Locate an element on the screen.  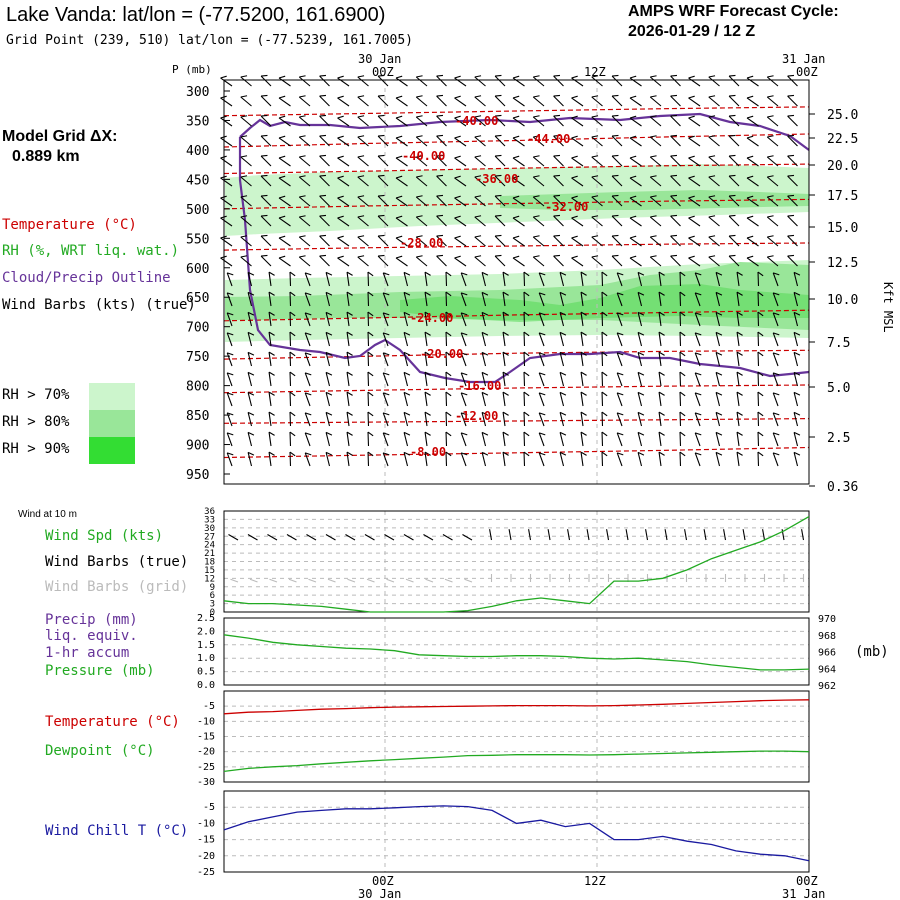
wind10m-ytick-label: 0 is located at coordinates (212, 613).